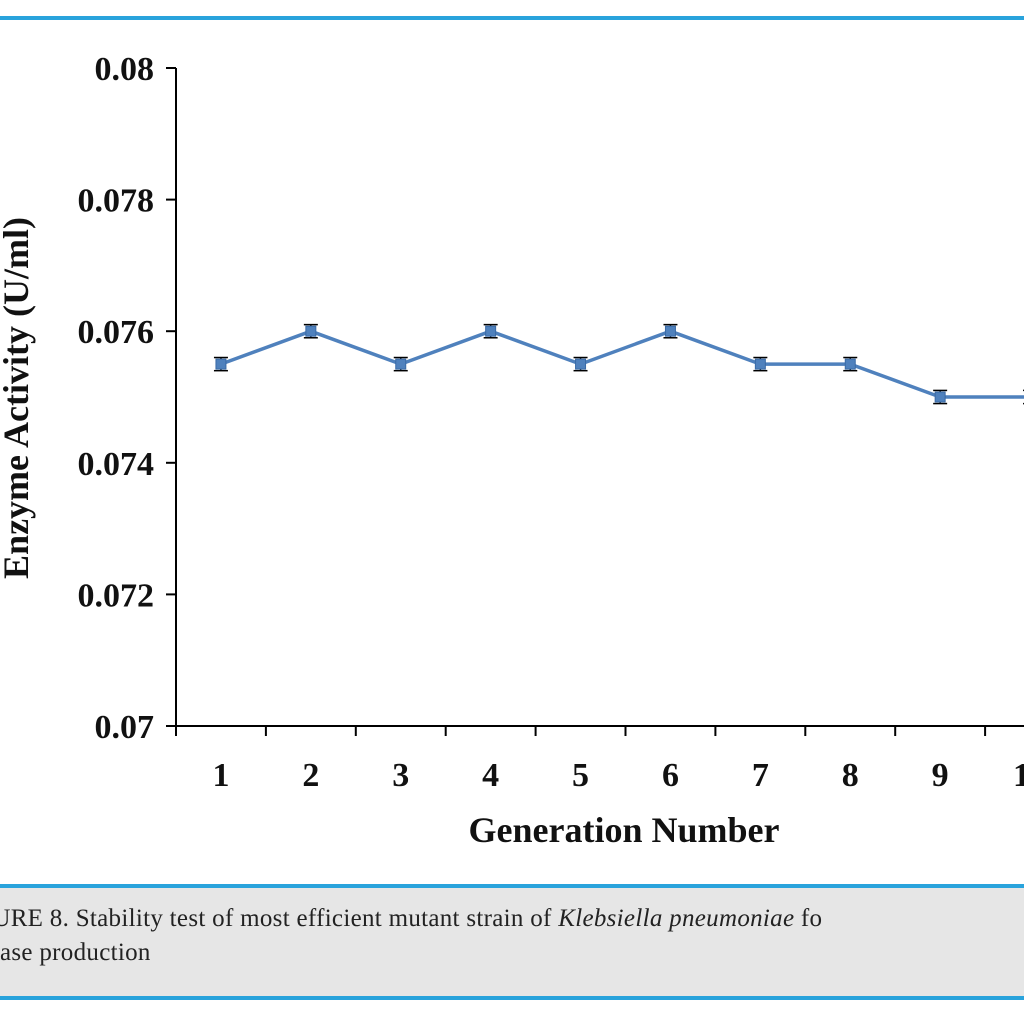 This screenshot has height=1024, width=1024. Describe the element at coordinates (940, 775) in the screenshot. I see `x-tick-label: 9` at that location.